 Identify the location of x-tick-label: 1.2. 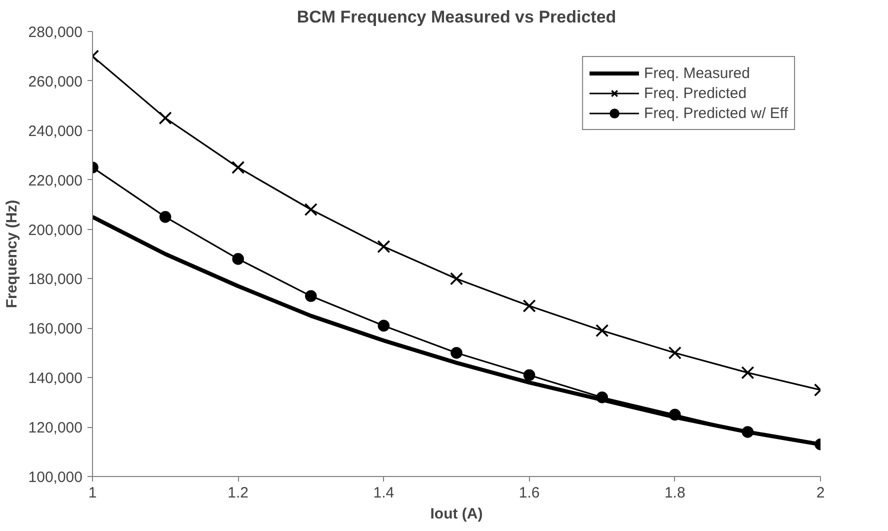
(238, 493).